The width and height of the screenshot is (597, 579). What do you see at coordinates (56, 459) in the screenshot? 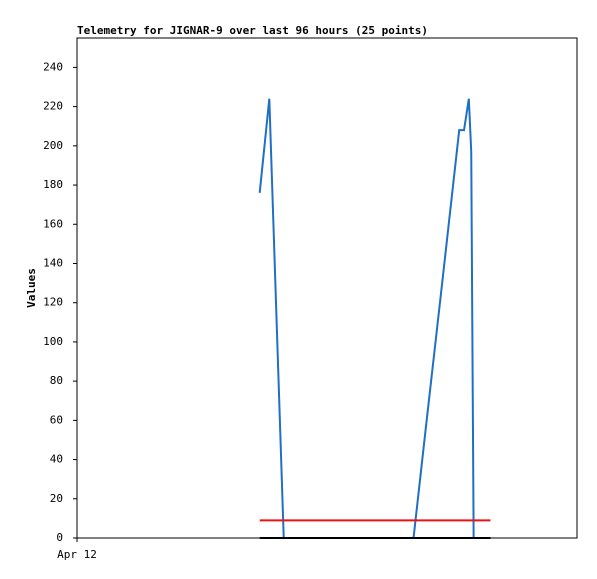
I see `y-tick-label: 40` at bounding box center [56, 459].